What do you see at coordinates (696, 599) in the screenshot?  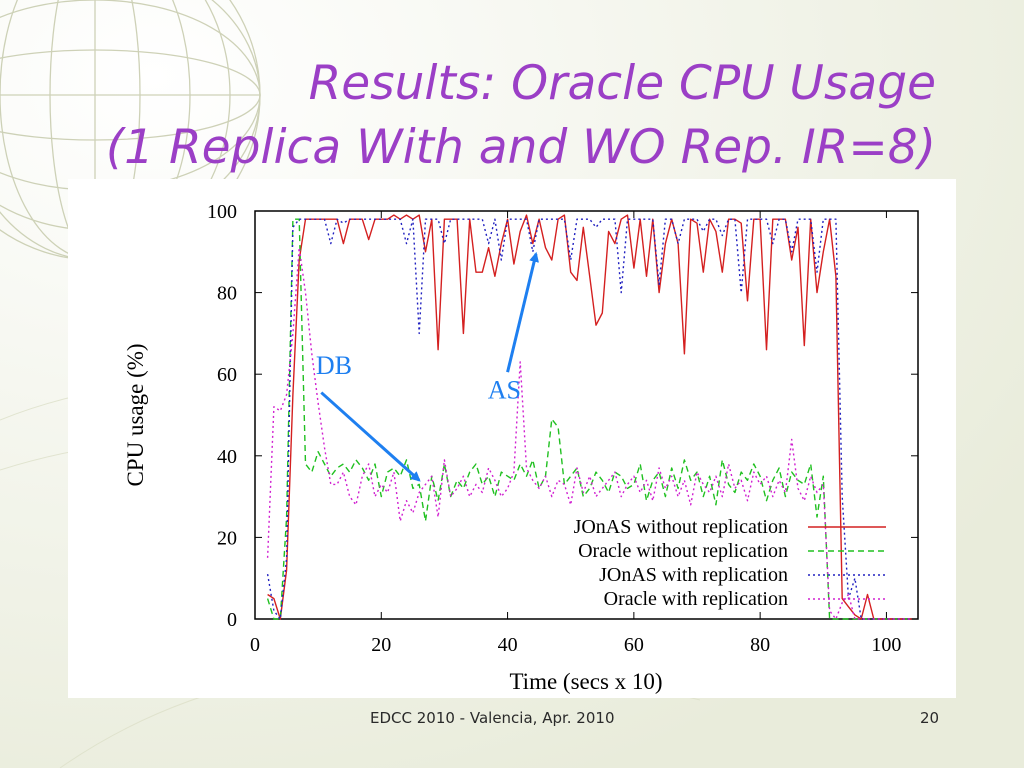 I see `legend-label: Oracle with replication` at bounding box center [696, 599].